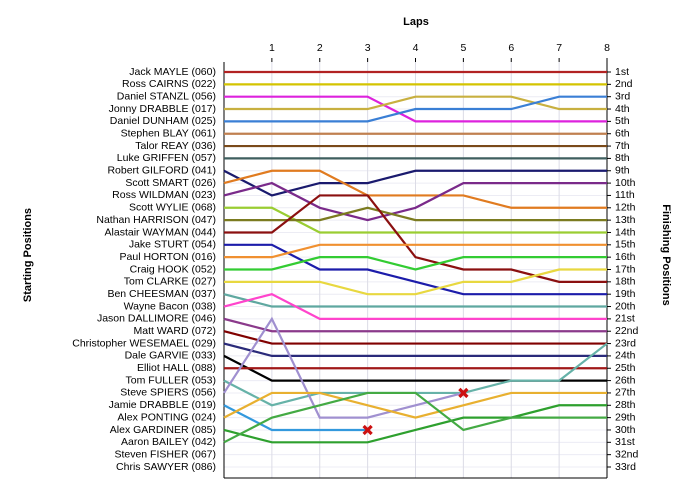 The height and width of the screenshot is (495, 700). What do you see at coordinates (622, 171) in the screenshot?
I see `y2-tick-label: 9th` at bounding box center [622, 171].